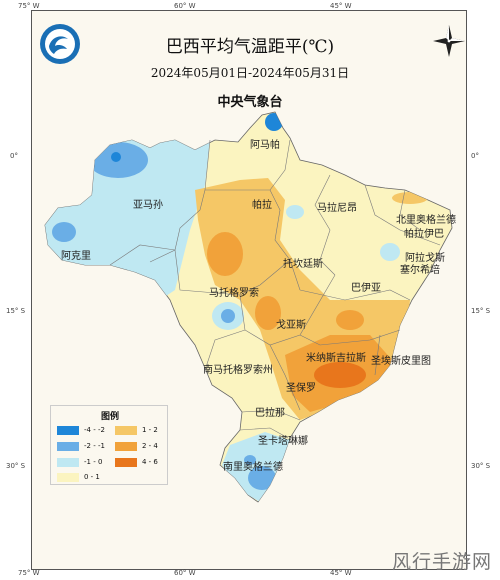  I want to click on legend-label: -2 - -1, so click(94, 446).